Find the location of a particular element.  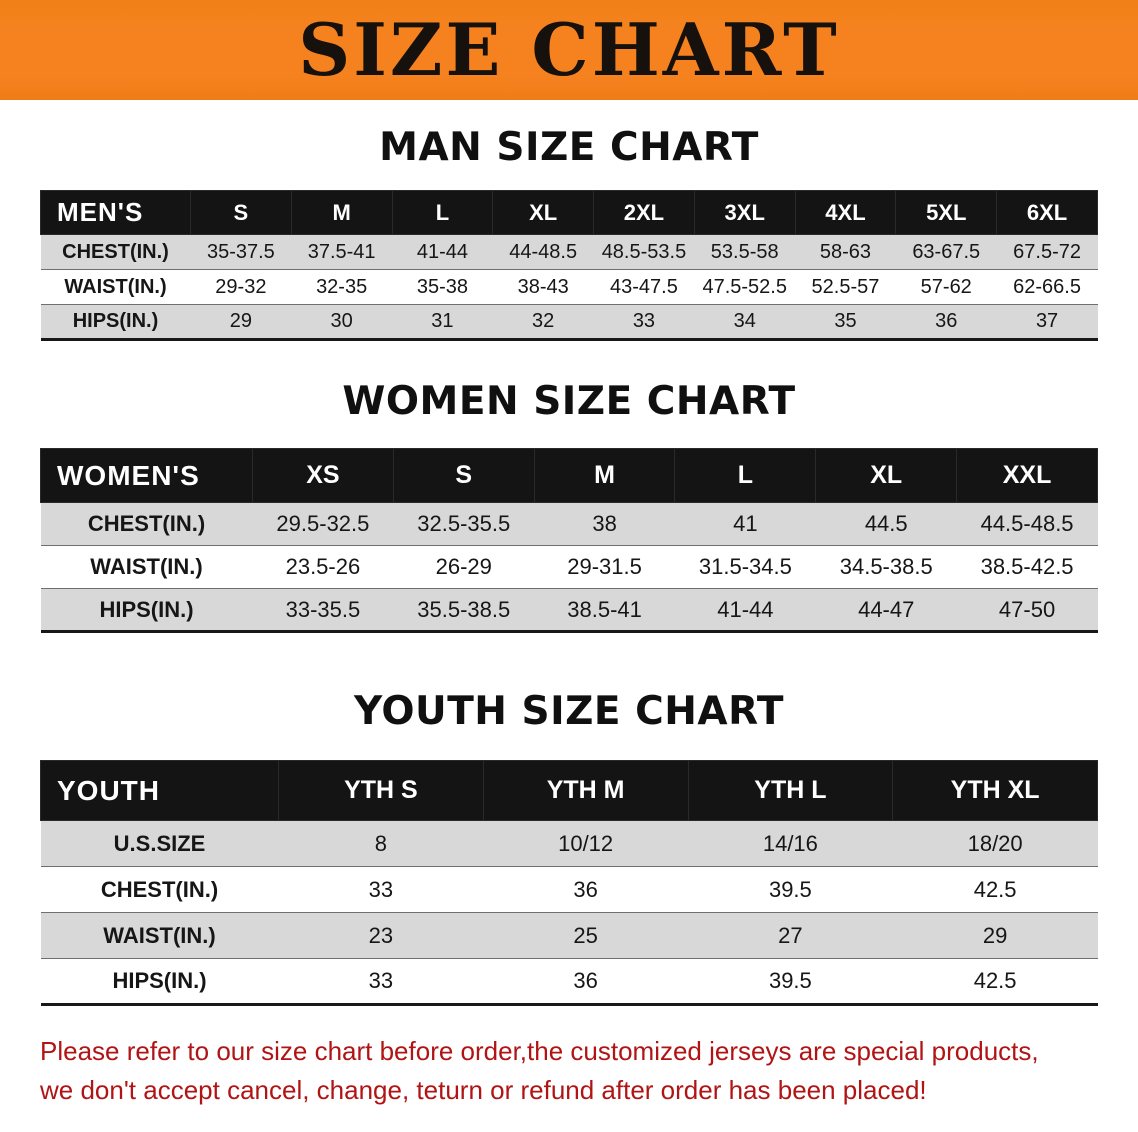

size-value-cell: 35-37.5 is located at coordinates (241, 252).